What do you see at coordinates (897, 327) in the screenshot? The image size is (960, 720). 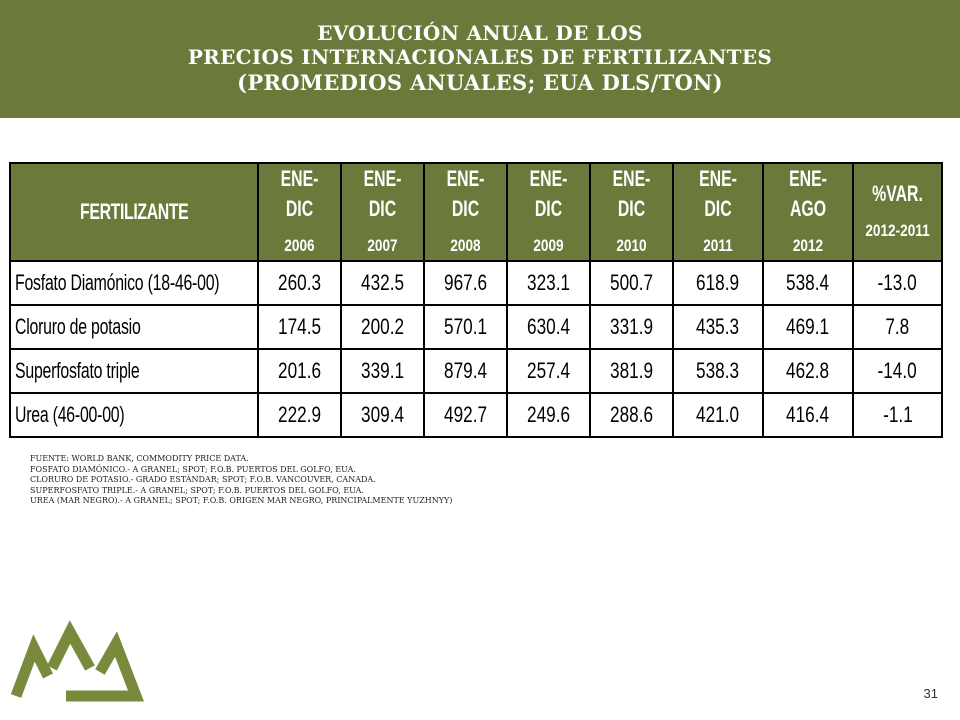 I see `table-cell: 7.8` at bounding box center [897, 327].